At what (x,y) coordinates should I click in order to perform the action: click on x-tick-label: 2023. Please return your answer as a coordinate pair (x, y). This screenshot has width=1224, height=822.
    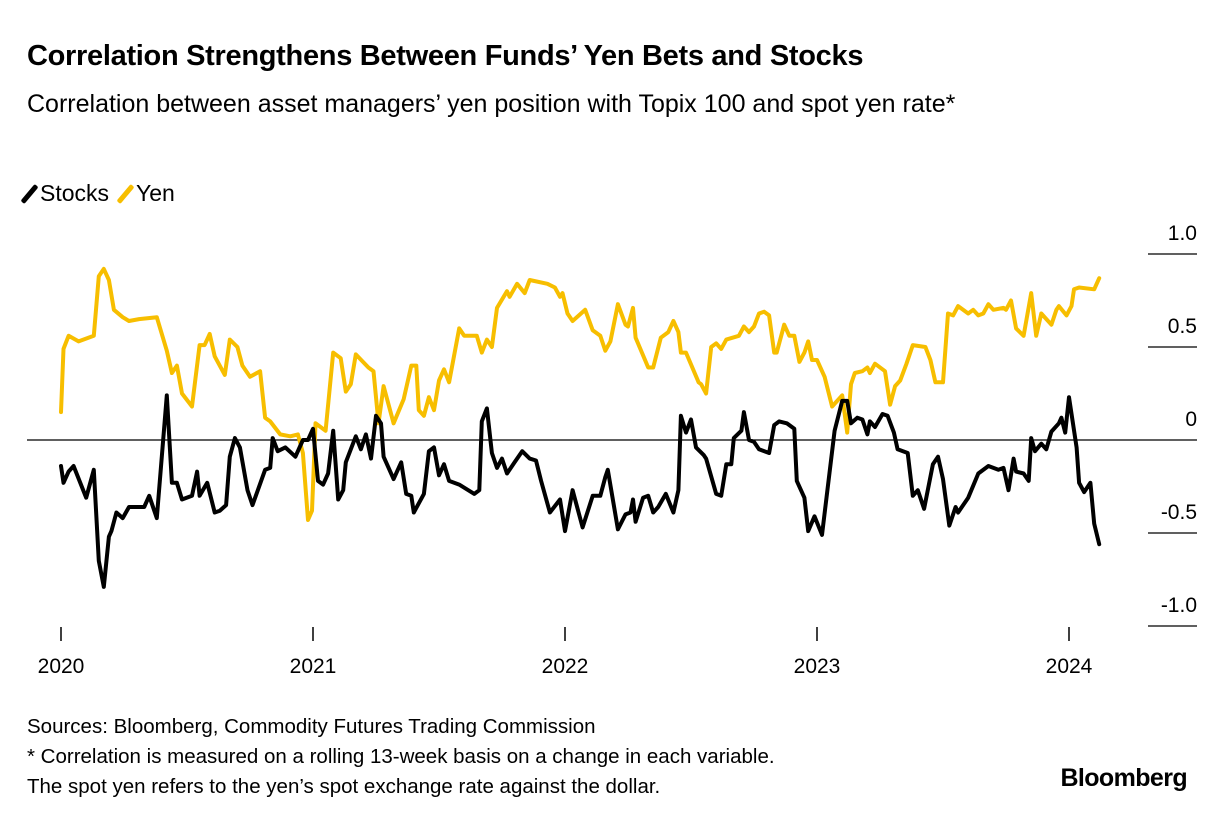
    Looking at the image, I should click on (817, 666).